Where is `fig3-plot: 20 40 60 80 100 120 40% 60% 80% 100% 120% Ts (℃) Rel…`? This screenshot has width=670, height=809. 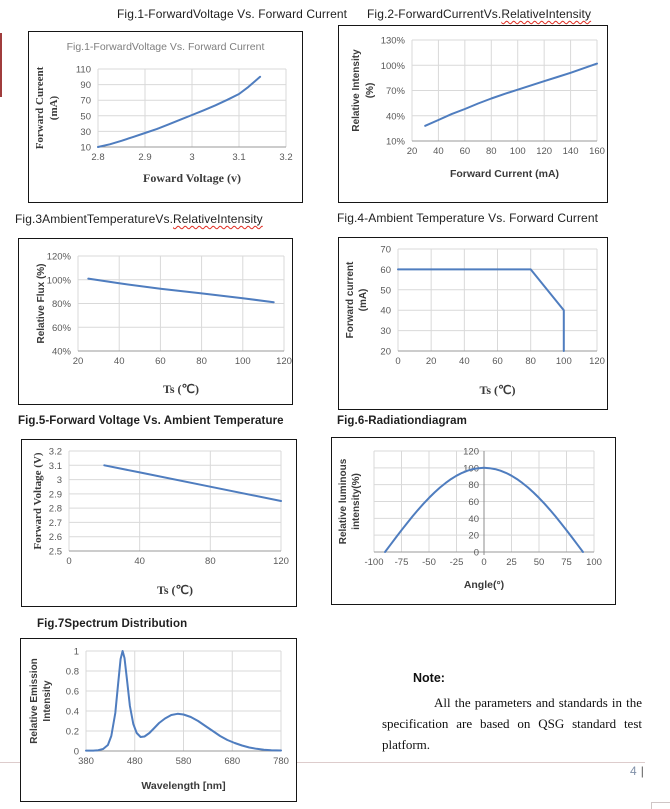
fig3-plot: 20 40 60 80 100 120 40% 60% 80% 100% 120% Ts (℃) Rel… is located at coordinates (164, 324).